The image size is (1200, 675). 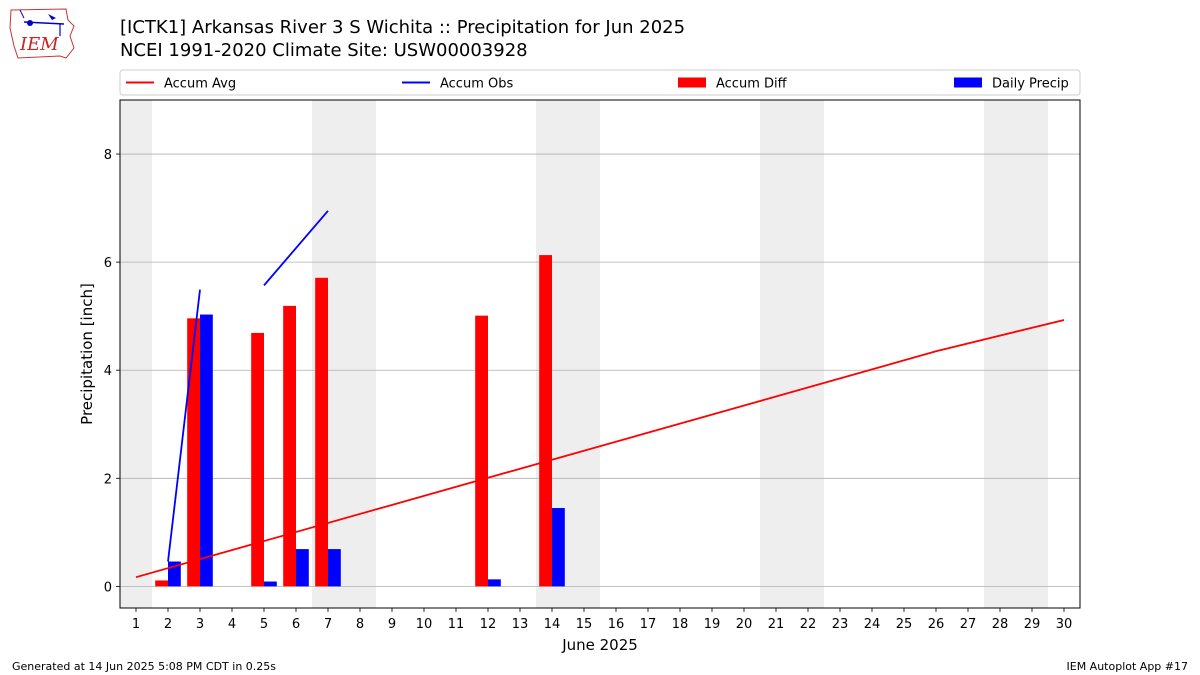 What do you see at coordinates (296, 624) in the screenshot?
I see `x-tick-label: 6` at bounding box center [296, 624].